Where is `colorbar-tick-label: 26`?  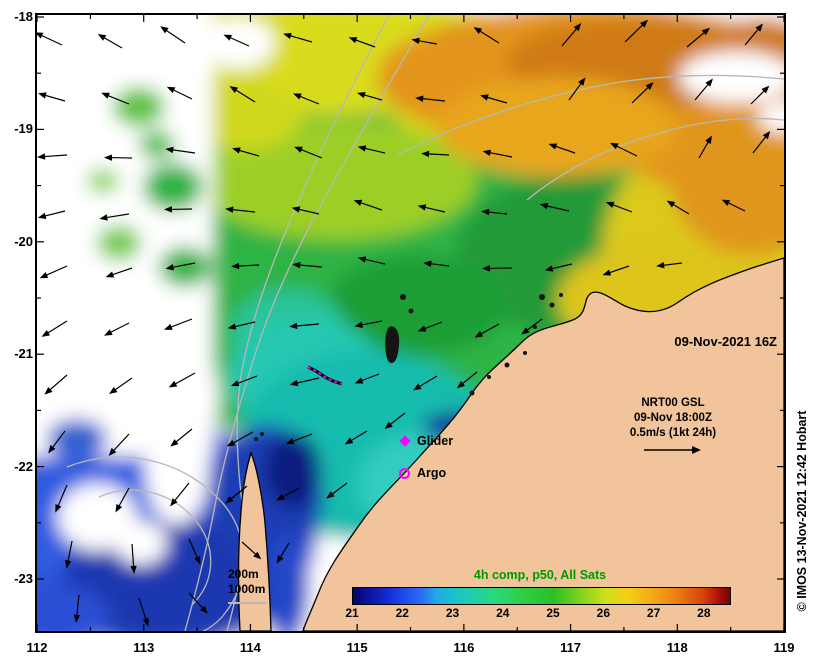
colorbar-tick-label: 26 is located at coordinates (603, 613).